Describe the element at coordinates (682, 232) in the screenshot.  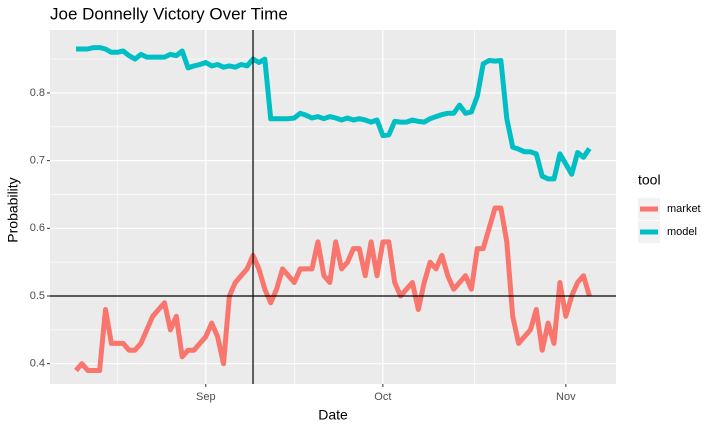
I see `legend-label: model` at that location.